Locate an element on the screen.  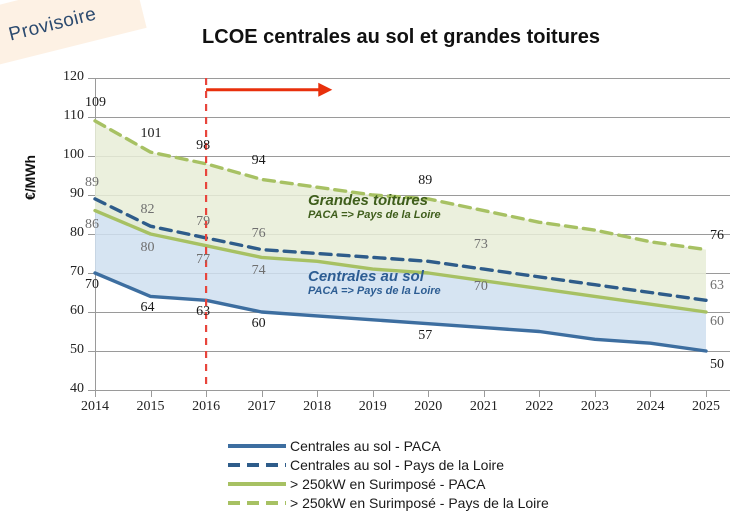
y-axis-tick-label: 50 is located at coordinates (77, 349).